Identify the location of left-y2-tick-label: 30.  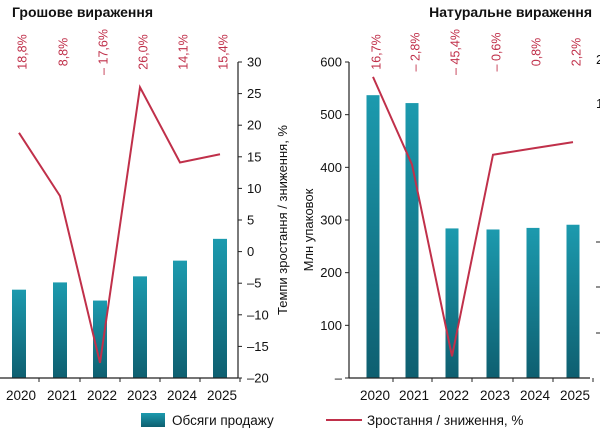
(254, 62).